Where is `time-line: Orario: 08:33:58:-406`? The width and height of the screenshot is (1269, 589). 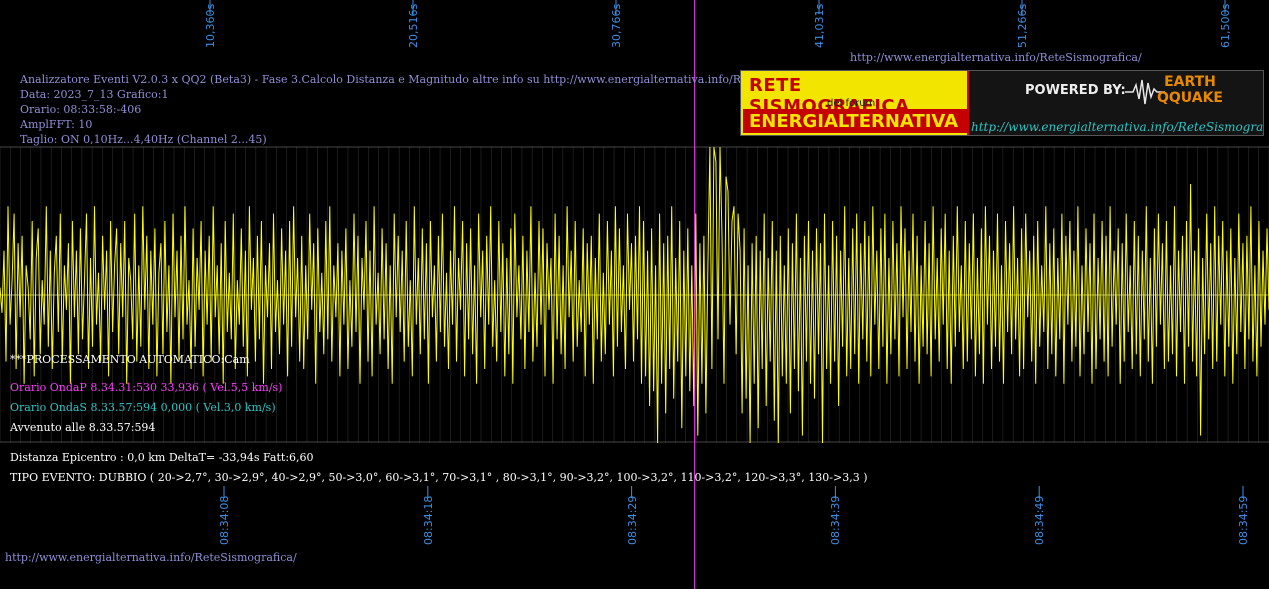 time-line: Orario: 08:33:58:-406 is located at coordinates (81, 109).